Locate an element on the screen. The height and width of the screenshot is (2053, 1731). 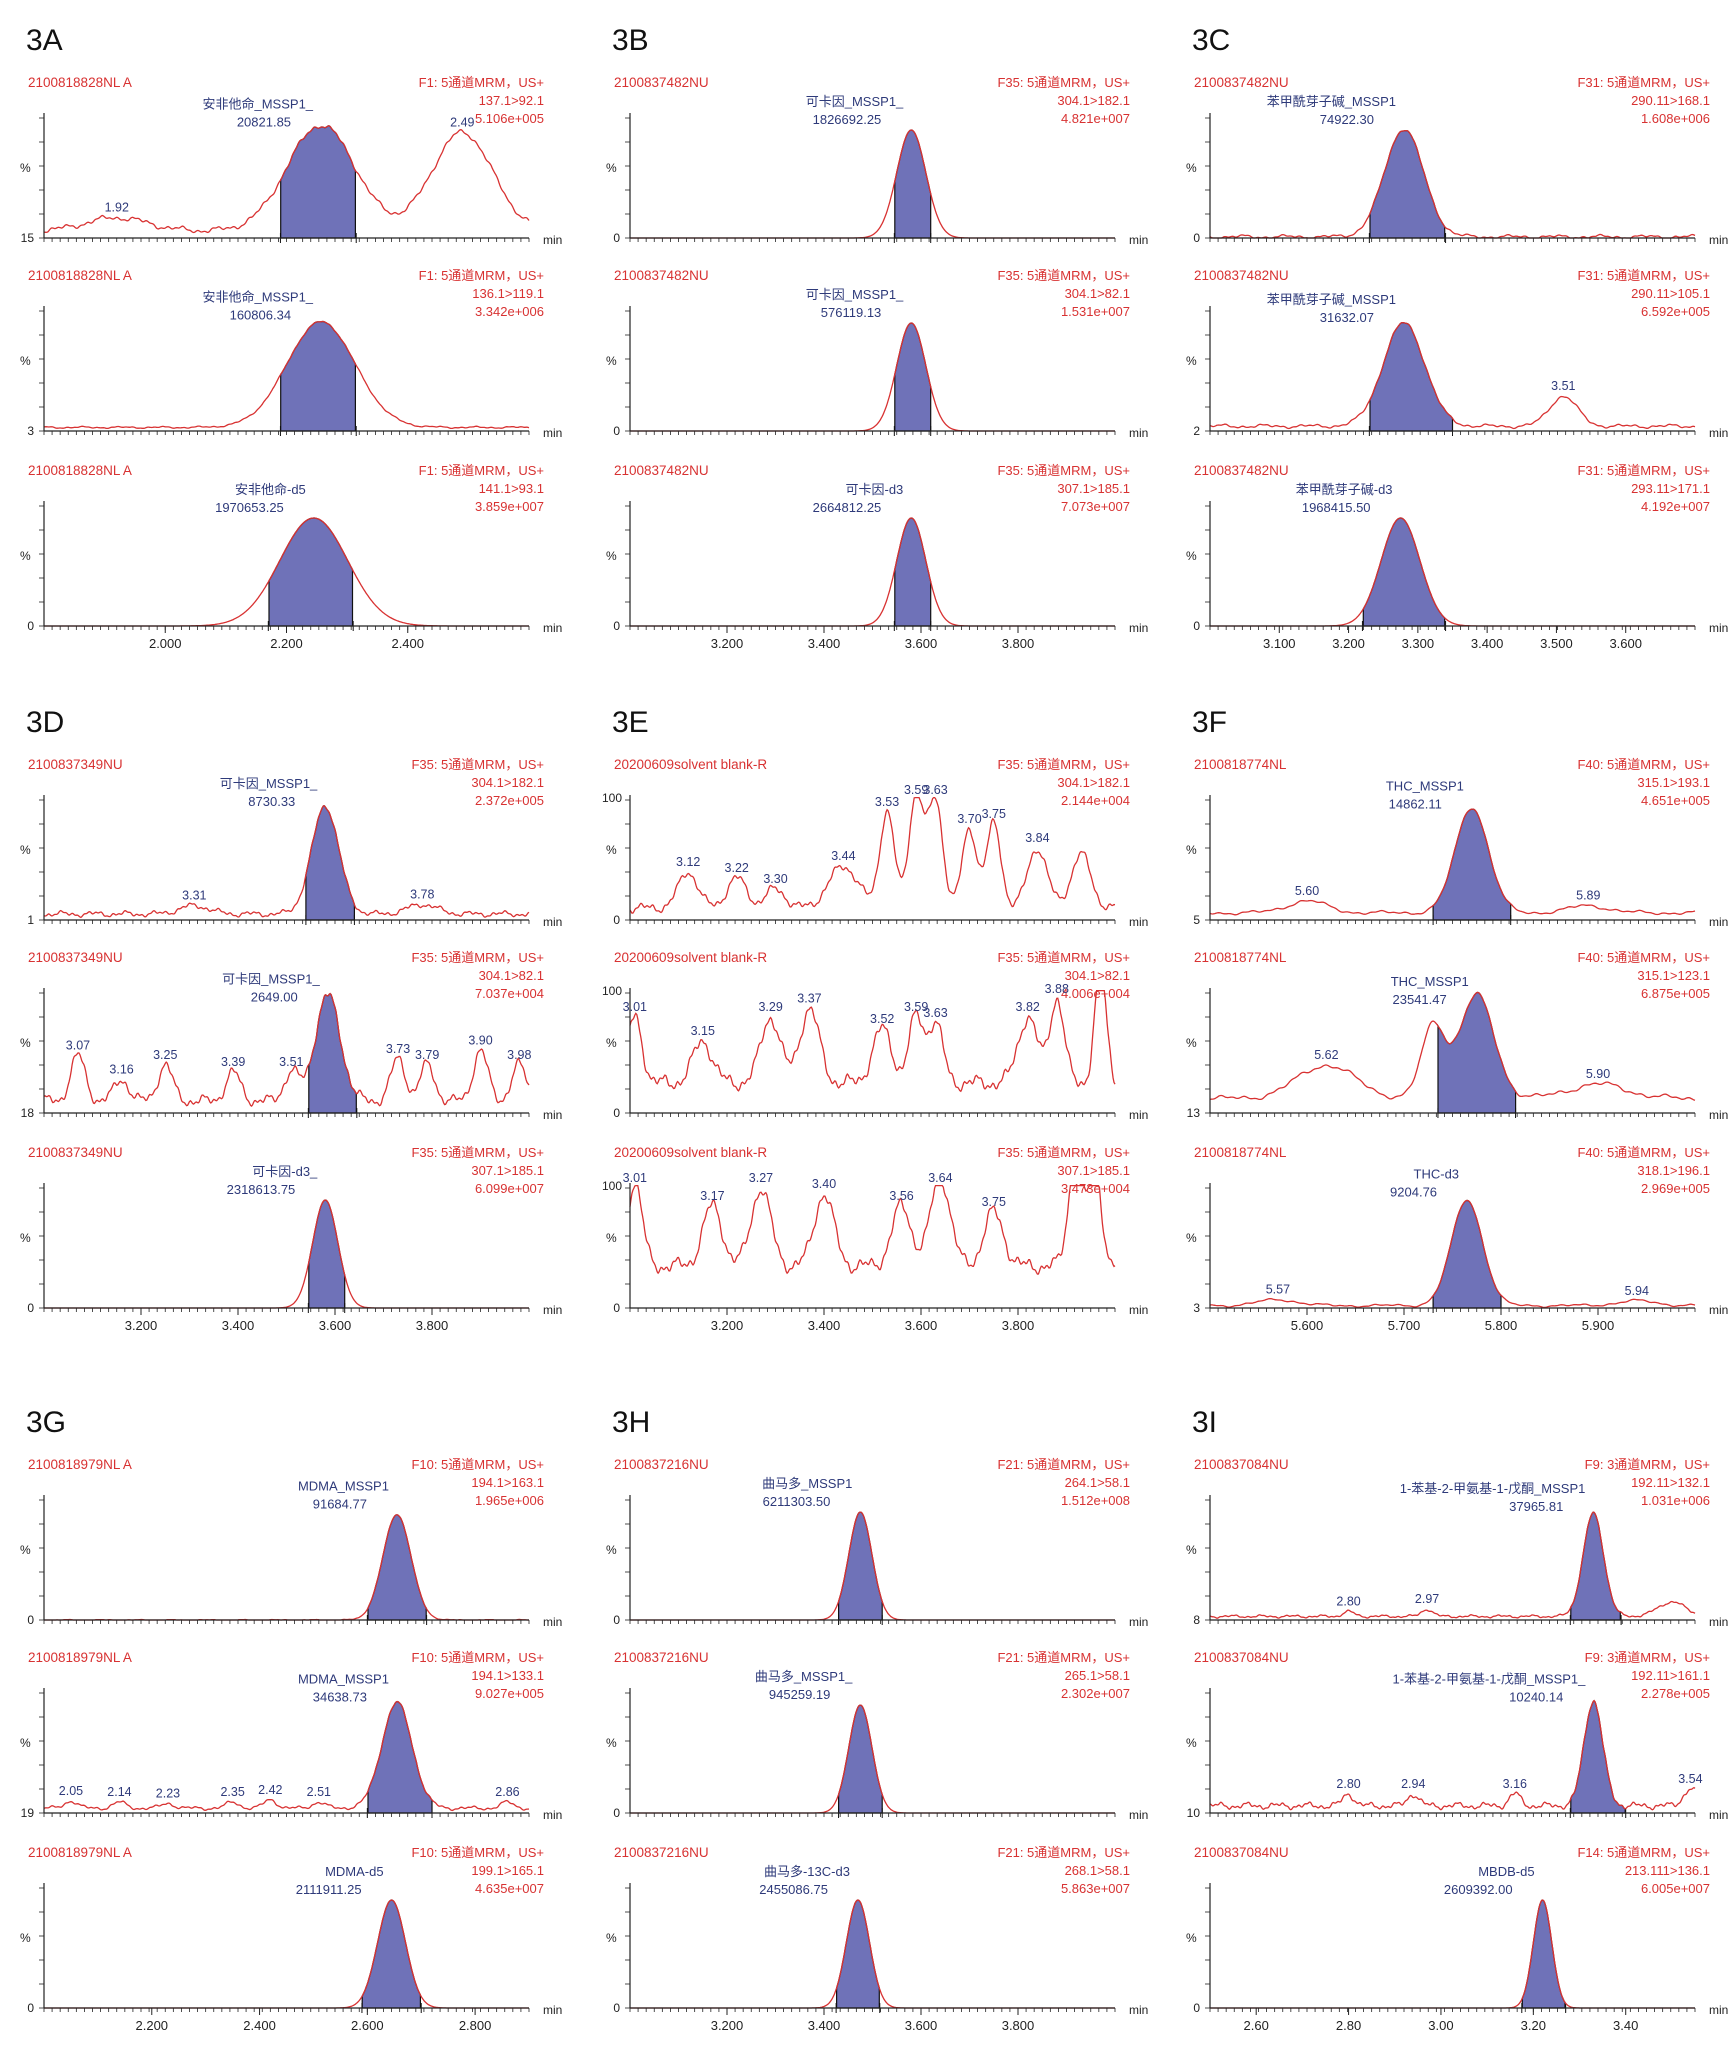
retention-time-label: 3.17 is located at coordinates (712, 1196).